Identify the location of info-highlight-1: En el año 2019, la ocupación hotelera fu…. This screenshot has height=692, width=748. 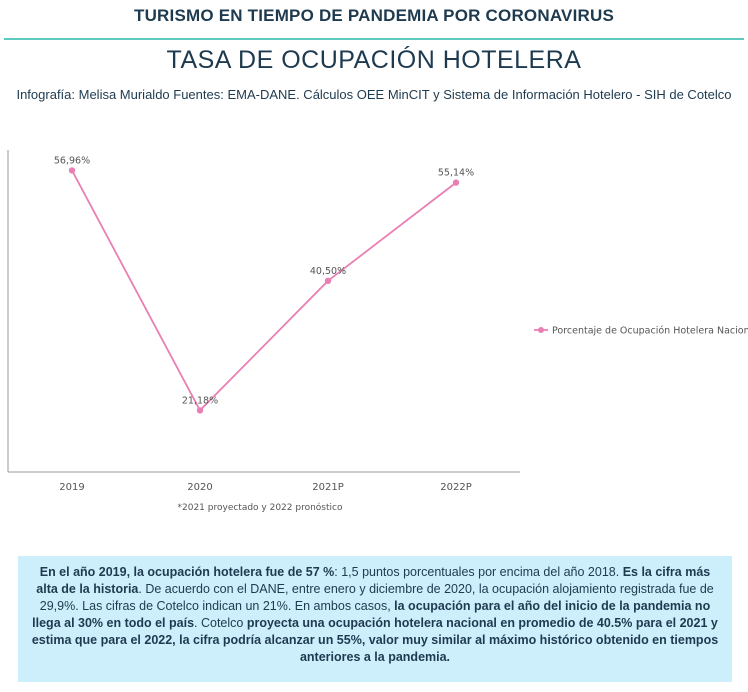
(187, 572).